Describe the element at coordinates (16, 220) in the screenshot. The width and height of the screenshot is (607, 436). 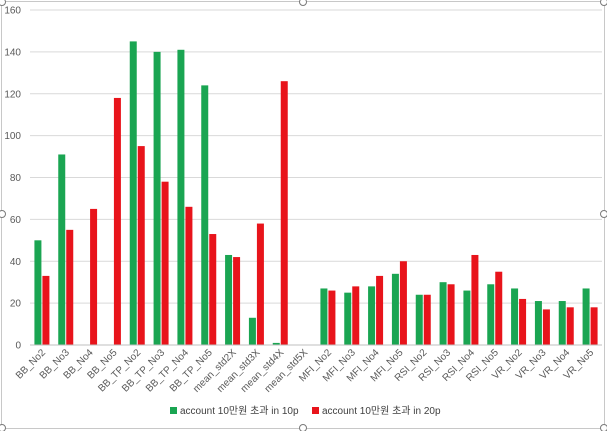
I see `y-tick-label: 60` at that location.